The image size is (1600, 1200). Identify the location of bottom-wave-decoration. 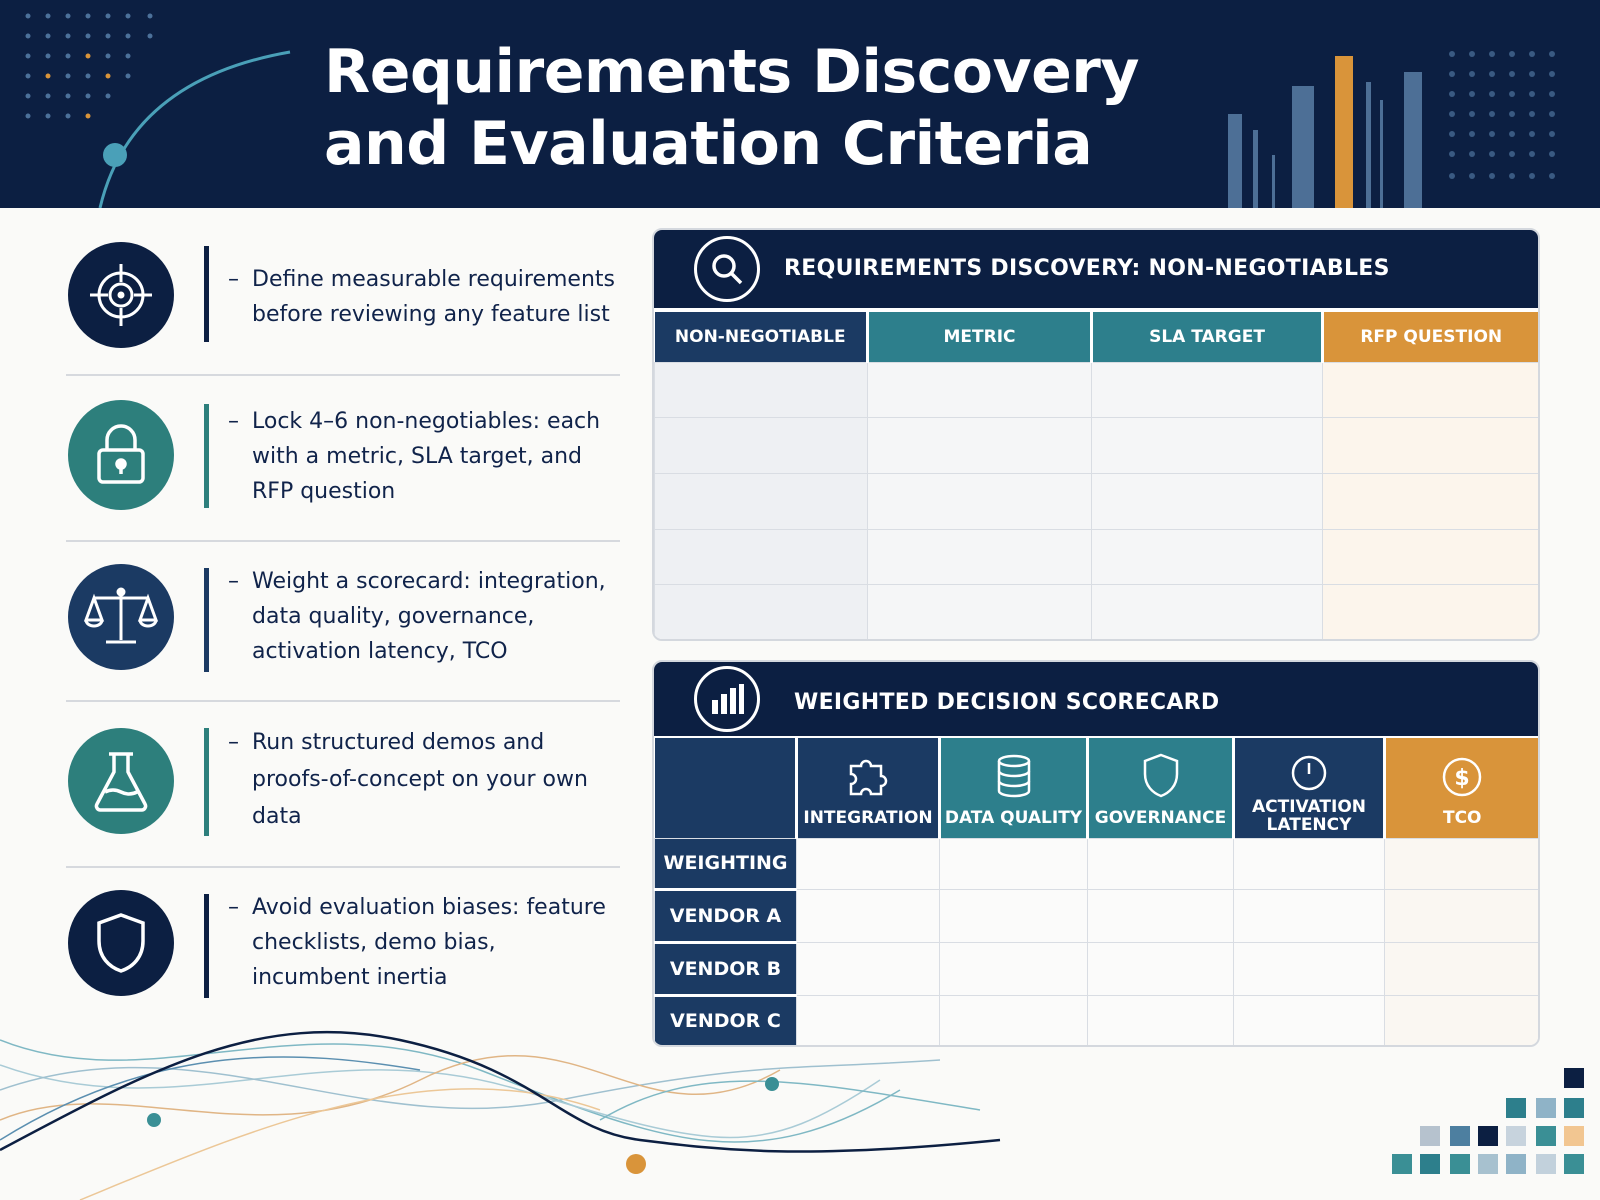
(792, 1115).